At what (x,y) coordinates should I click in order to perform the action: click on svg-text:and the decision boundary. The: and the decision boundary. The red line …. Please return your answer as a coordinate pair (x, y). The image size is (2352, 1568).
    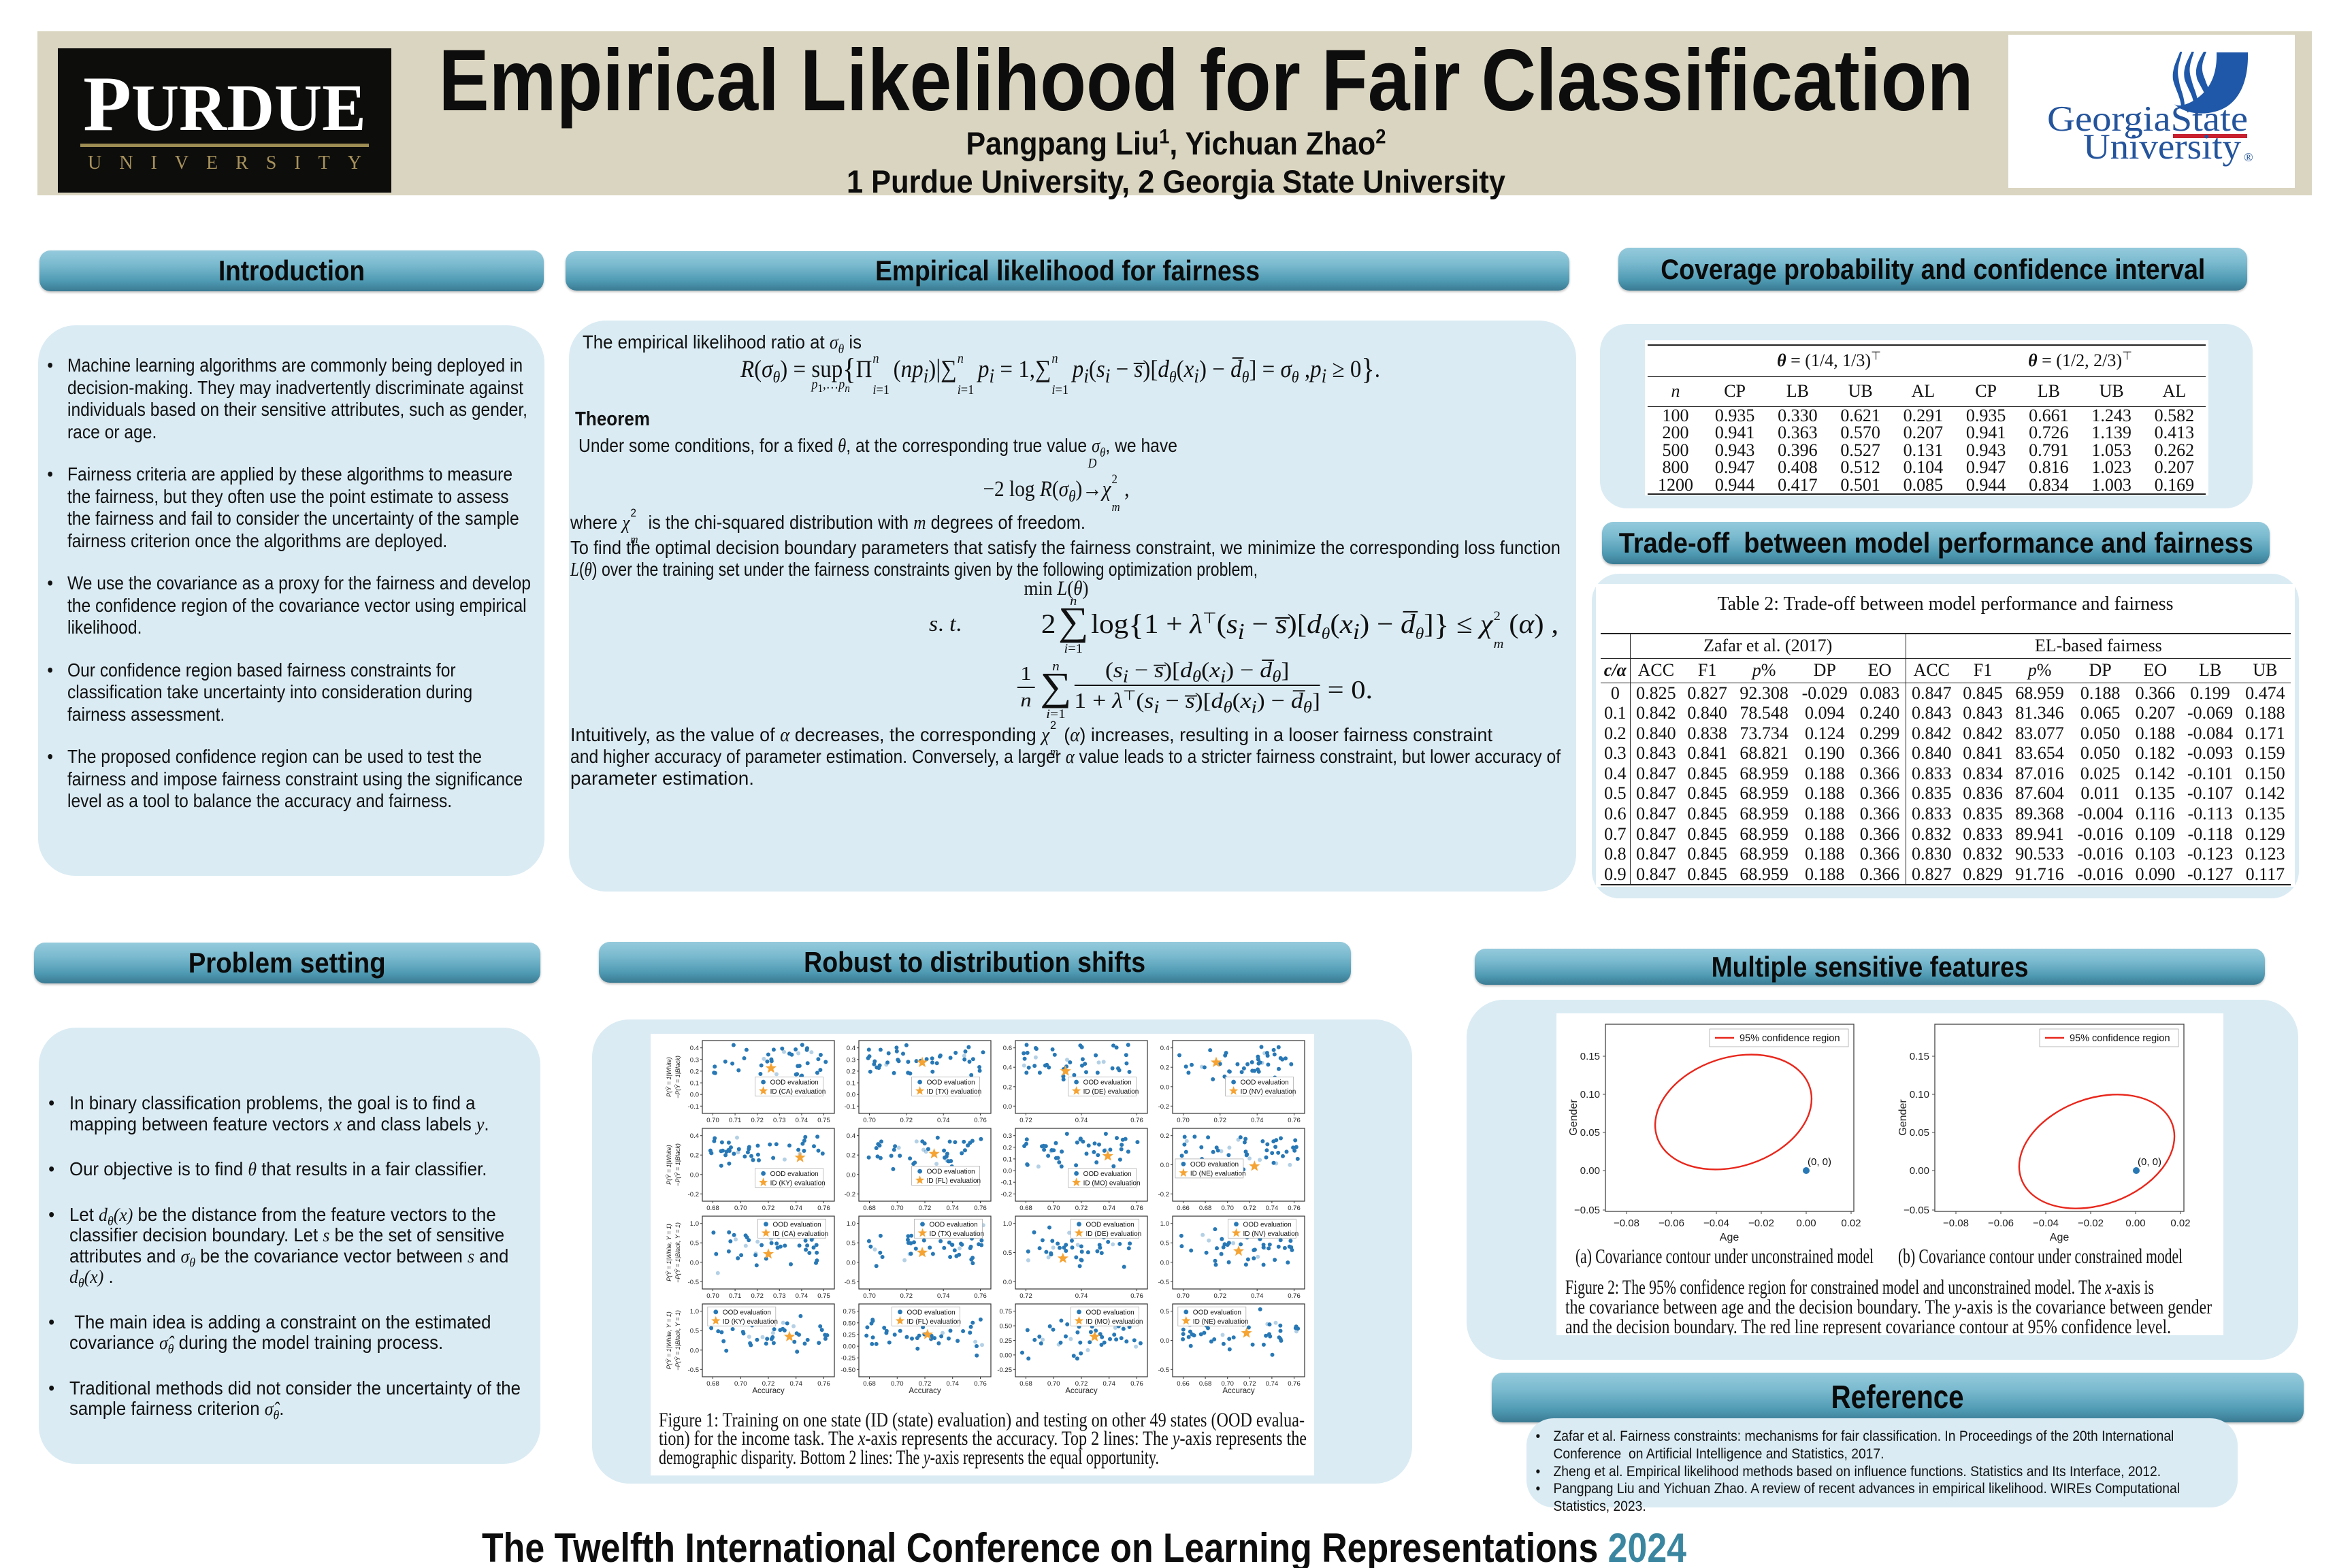
    Looking at the image, I should click on (1868, 1325).